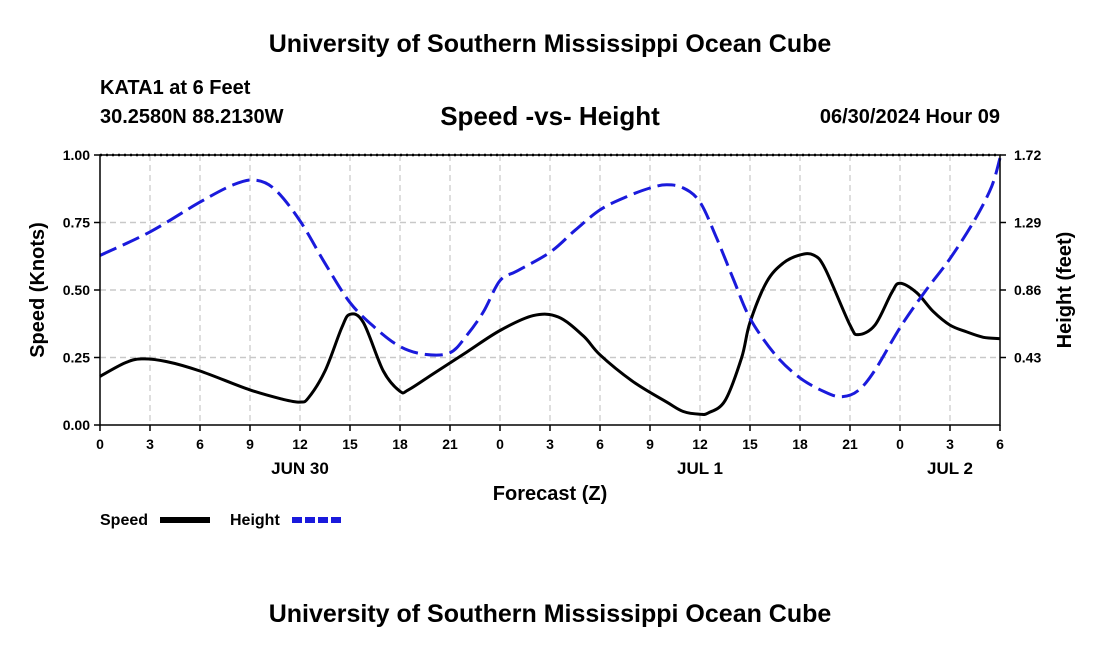 This screenshot has height=650, width=1100. I want to click on y-right-tick-label: 0.86, so click(1027, 290).